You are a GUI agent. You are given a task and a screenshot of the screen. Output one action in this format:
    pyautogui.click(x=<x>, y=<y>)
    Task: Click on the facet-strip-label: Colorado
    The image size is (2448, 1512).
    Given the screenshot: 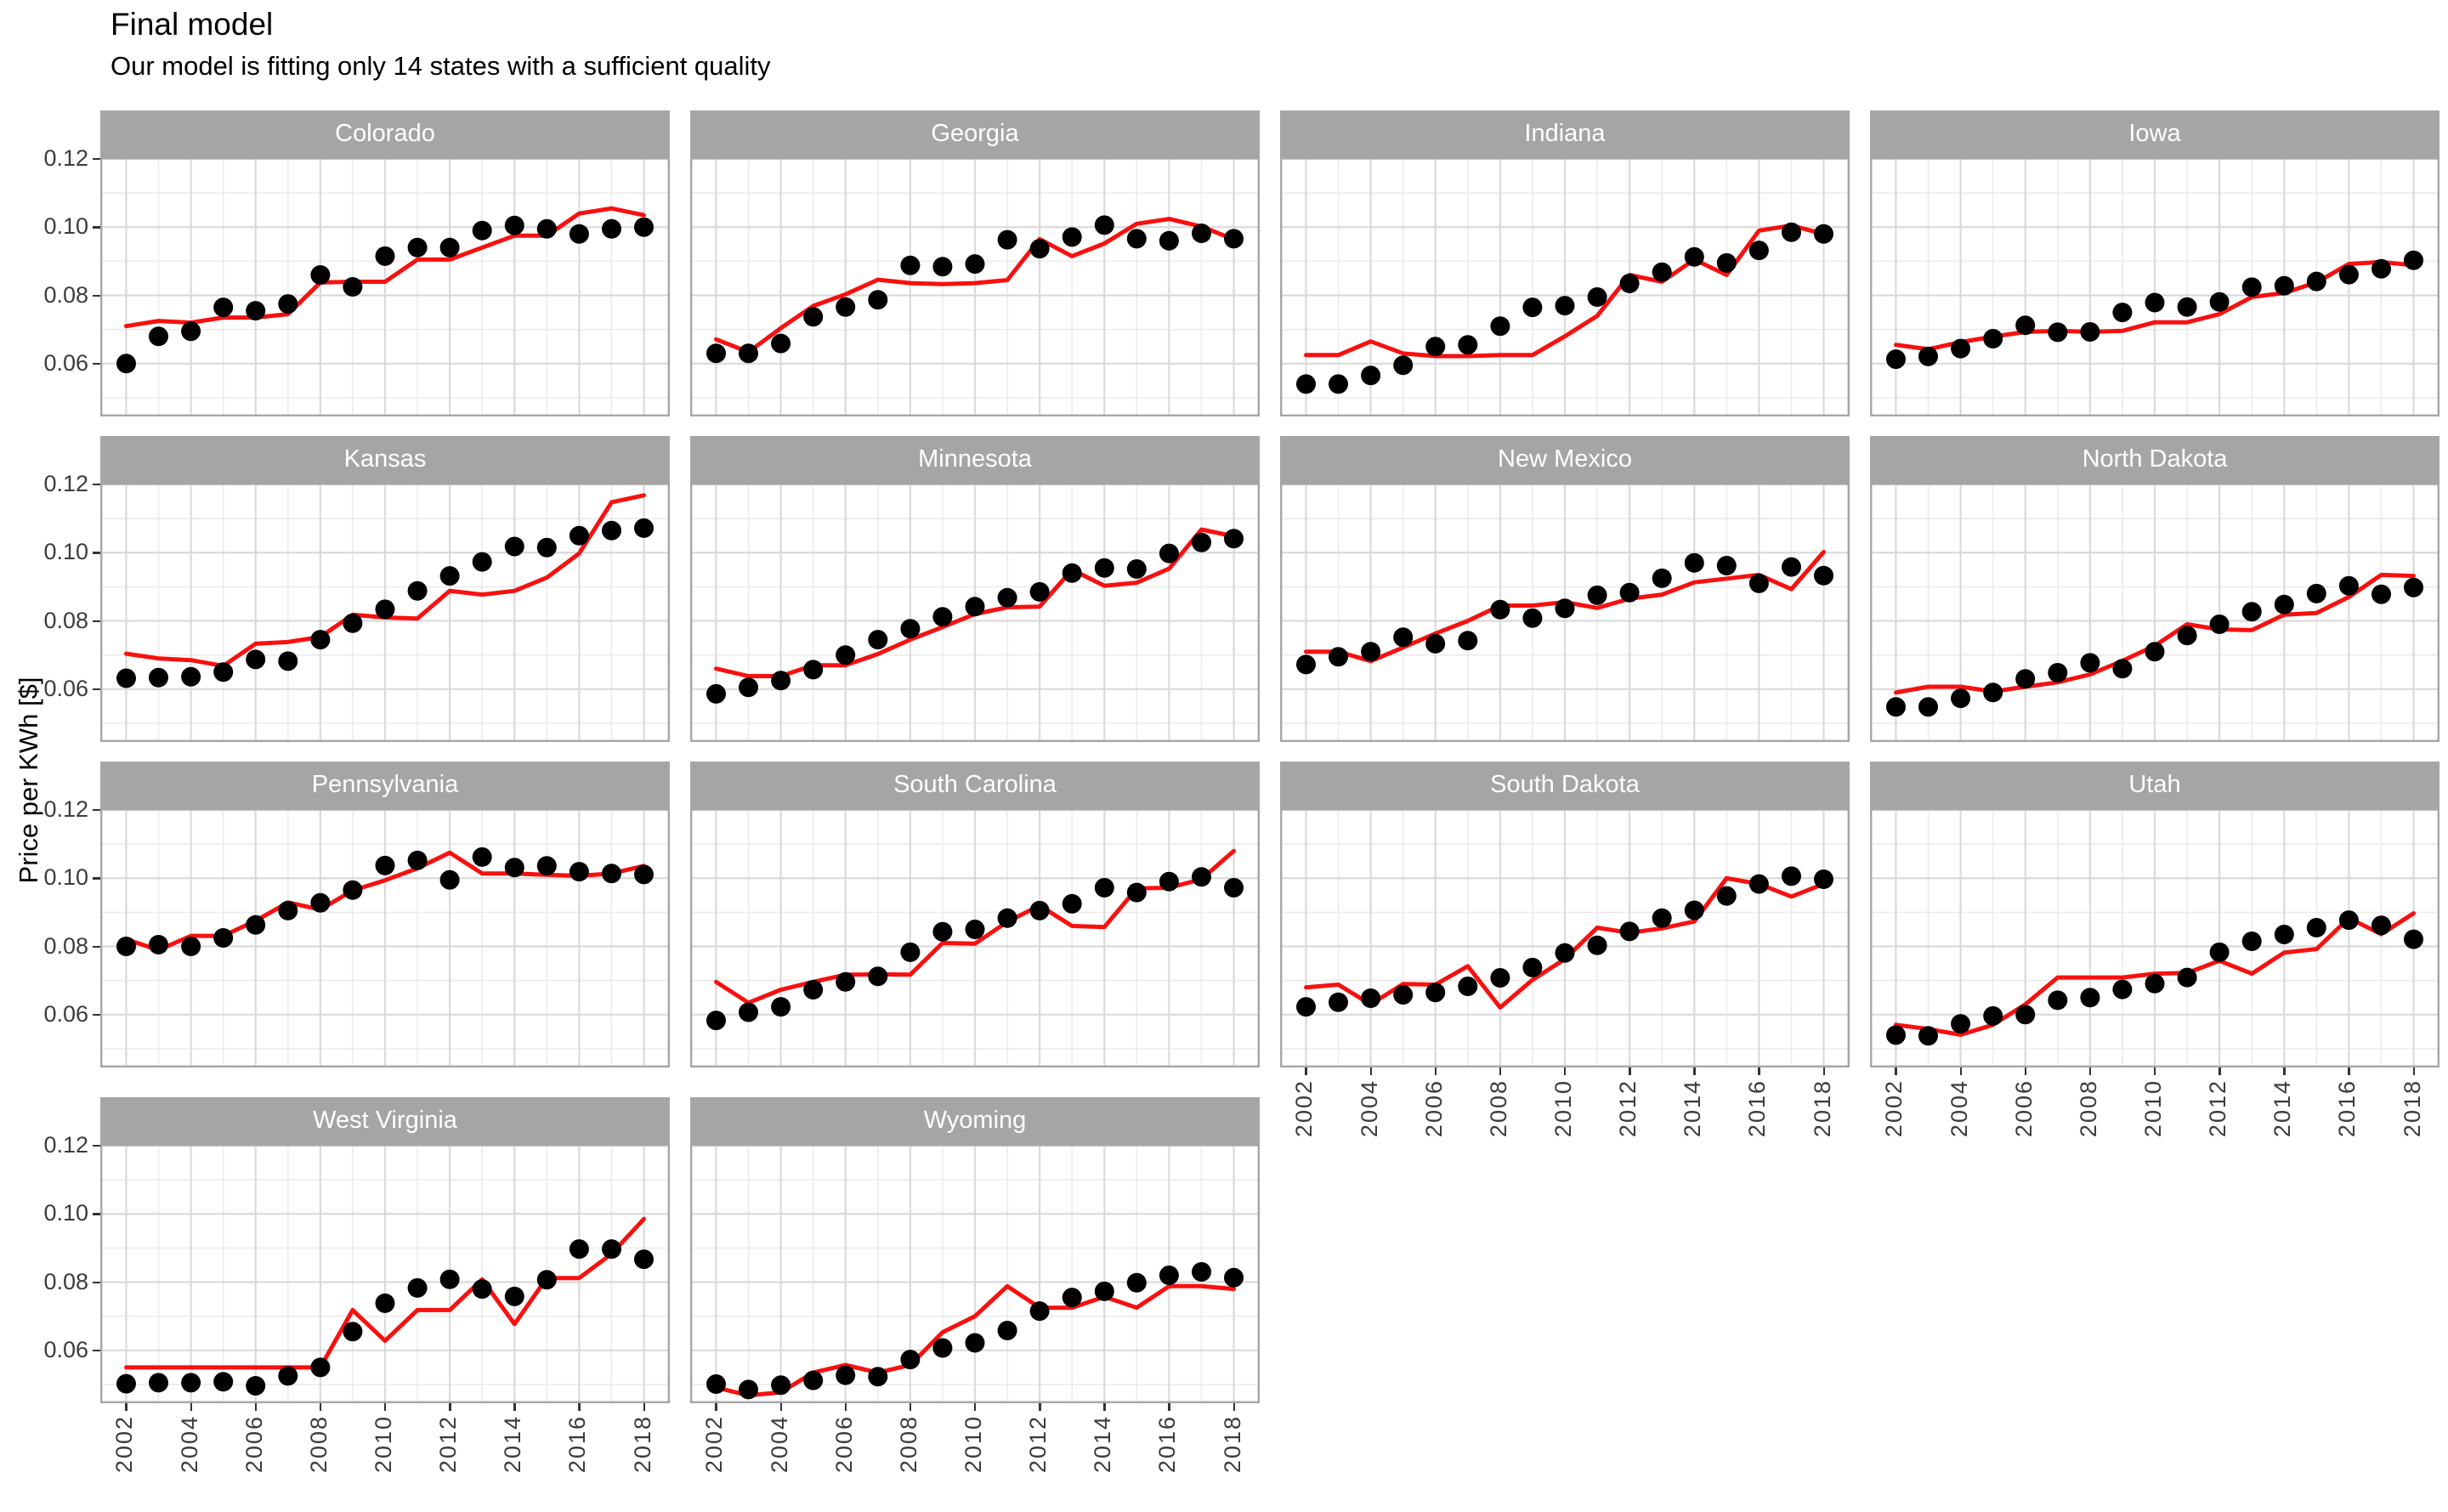 What is the action you would take?
    pyautogui.click(x=385, y=133)
    